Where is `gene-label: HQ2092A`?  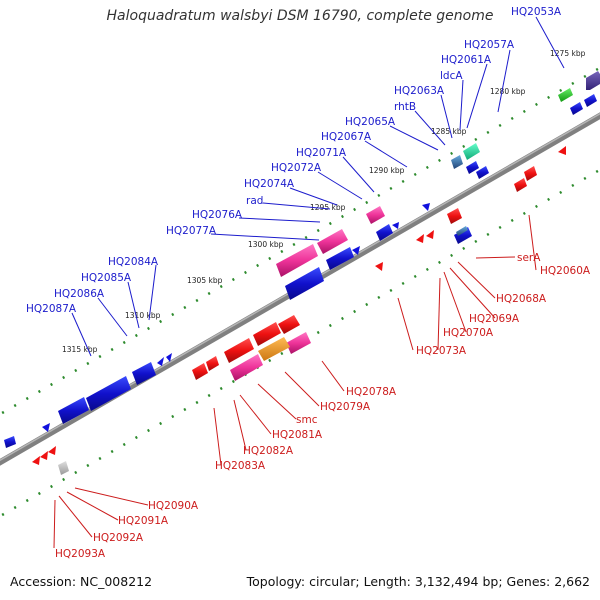
gene-label: HQ2092A is located at coordinates (118, 538).